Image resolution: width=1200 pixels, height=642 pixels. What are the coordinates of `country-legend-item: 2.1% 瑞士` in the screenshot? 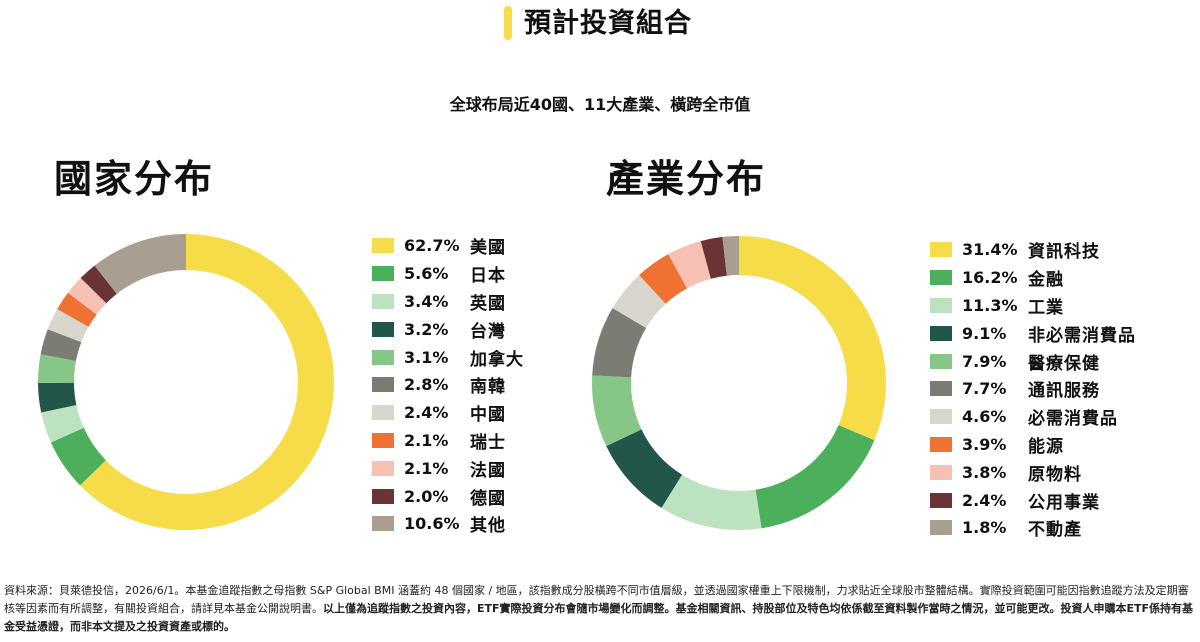 It's located at (448, 441).